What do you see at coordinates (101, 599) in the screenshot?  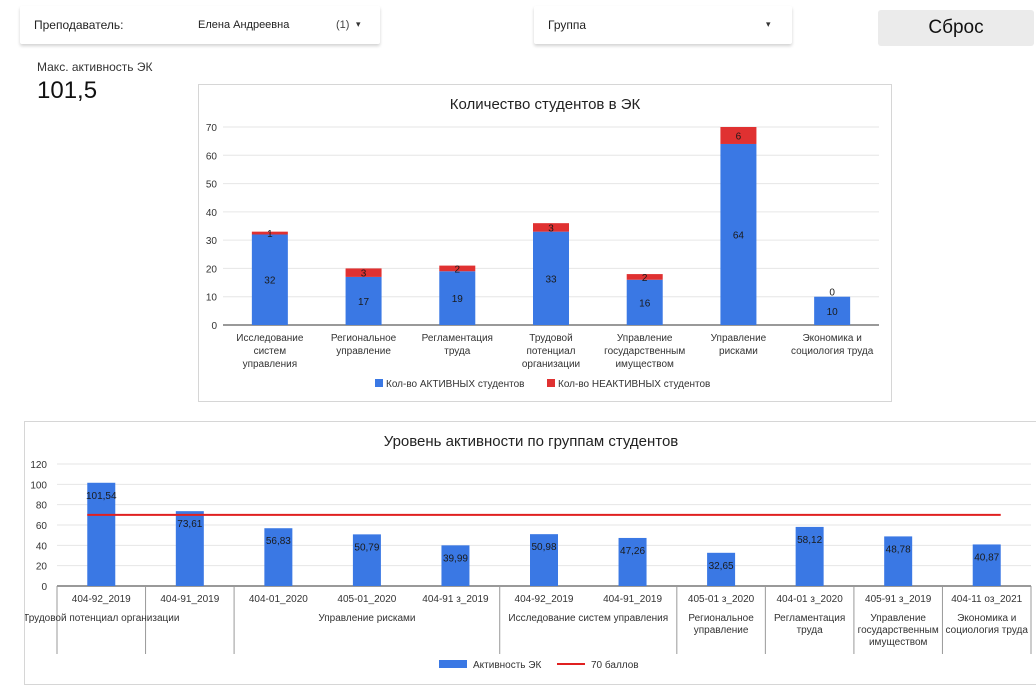 I see `x-tick-label: 404-92_2019` at bounding box center [101, 599].